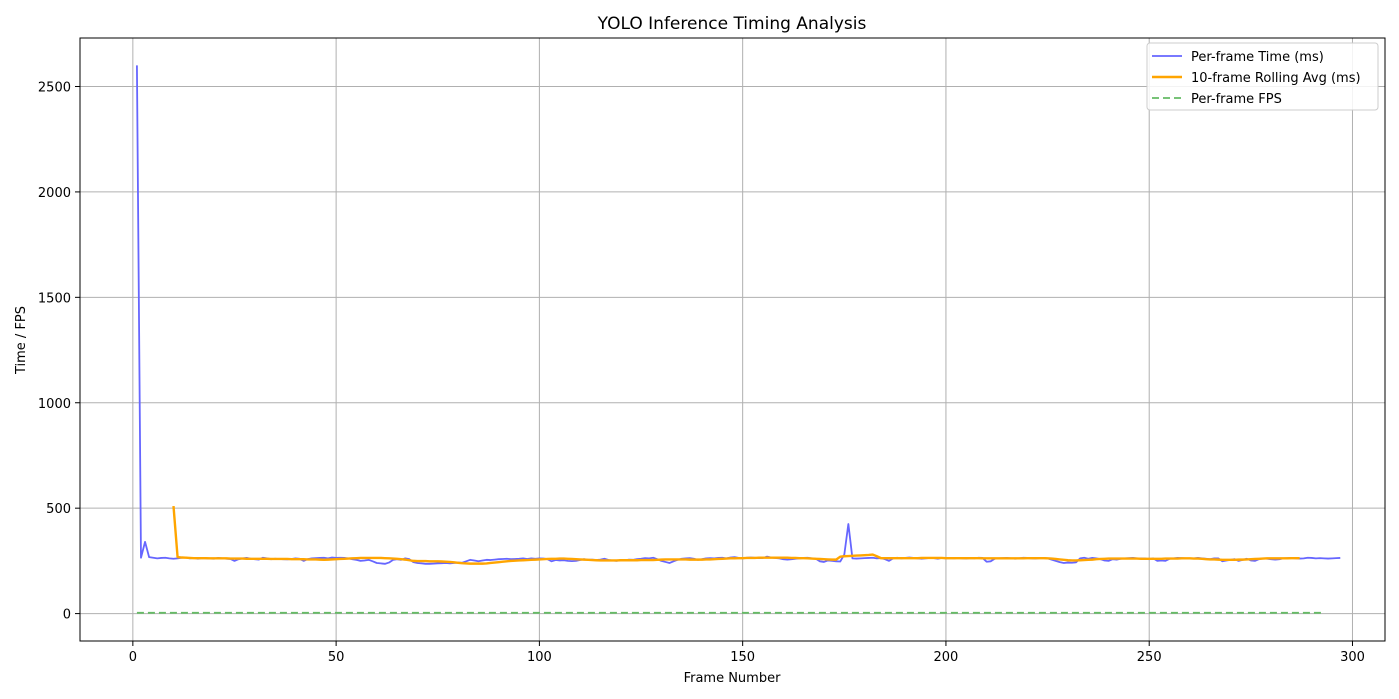  I want to click on y-tick-label: 1000, so click(54, 404).